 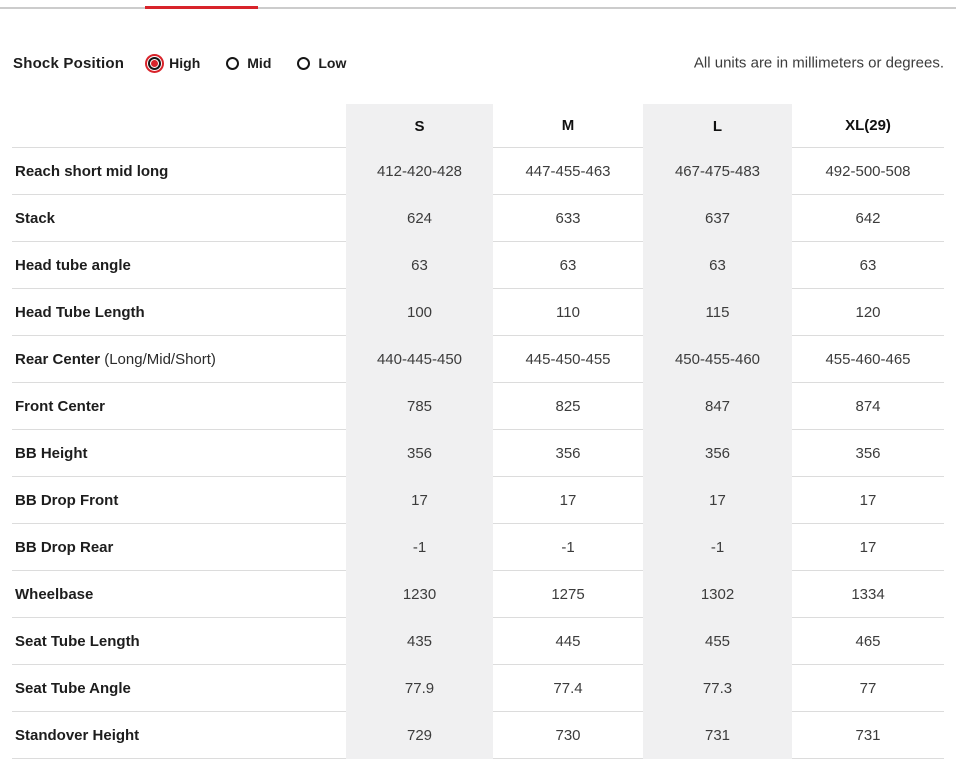 I want to click on geometry-value-cell: 77.9, so click(x=419, y=688).